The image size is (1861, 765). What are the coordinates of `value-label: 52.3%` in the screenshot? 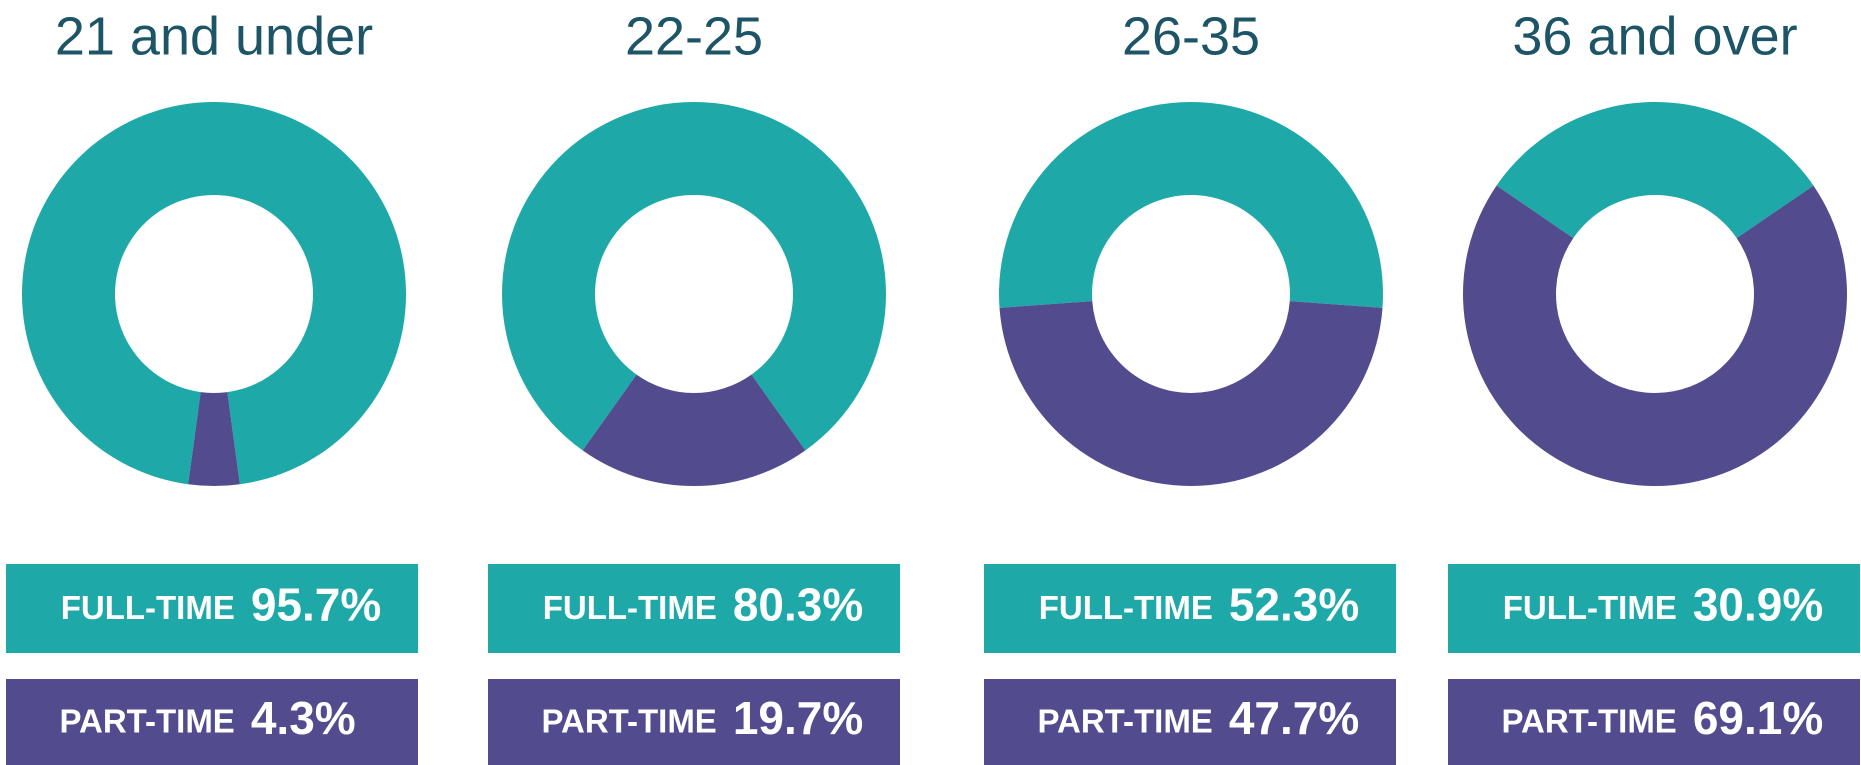 It's located at (1294, 605).